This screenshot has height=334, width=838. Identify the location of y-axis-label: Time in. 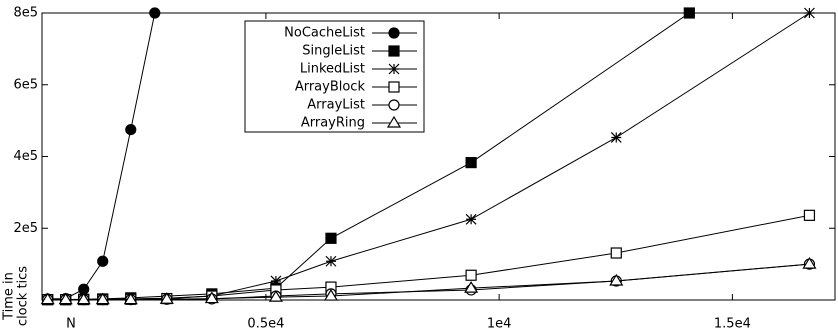
(9, 296).